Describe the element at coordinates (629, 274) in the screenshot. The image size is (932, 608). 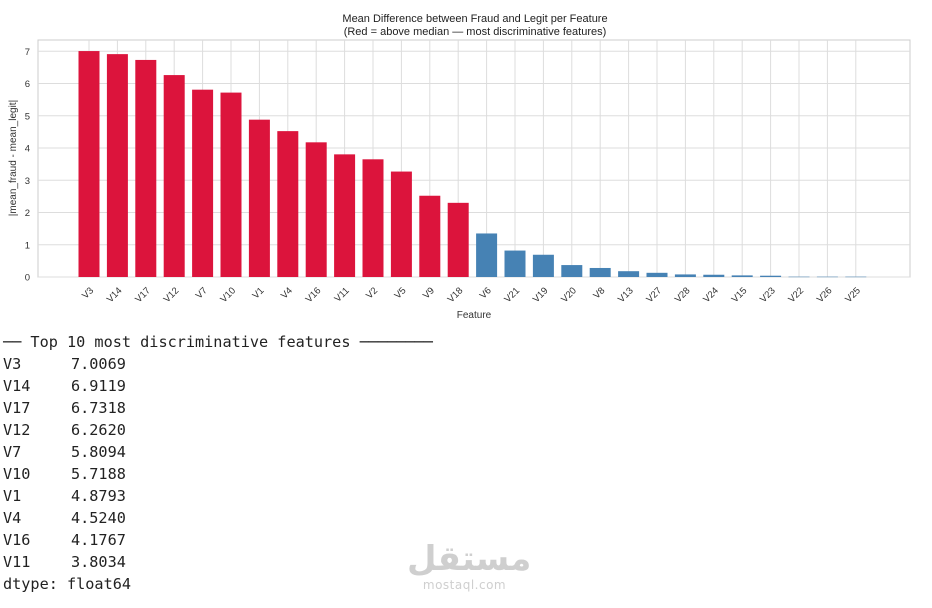
I see `bar-v13` at that location.